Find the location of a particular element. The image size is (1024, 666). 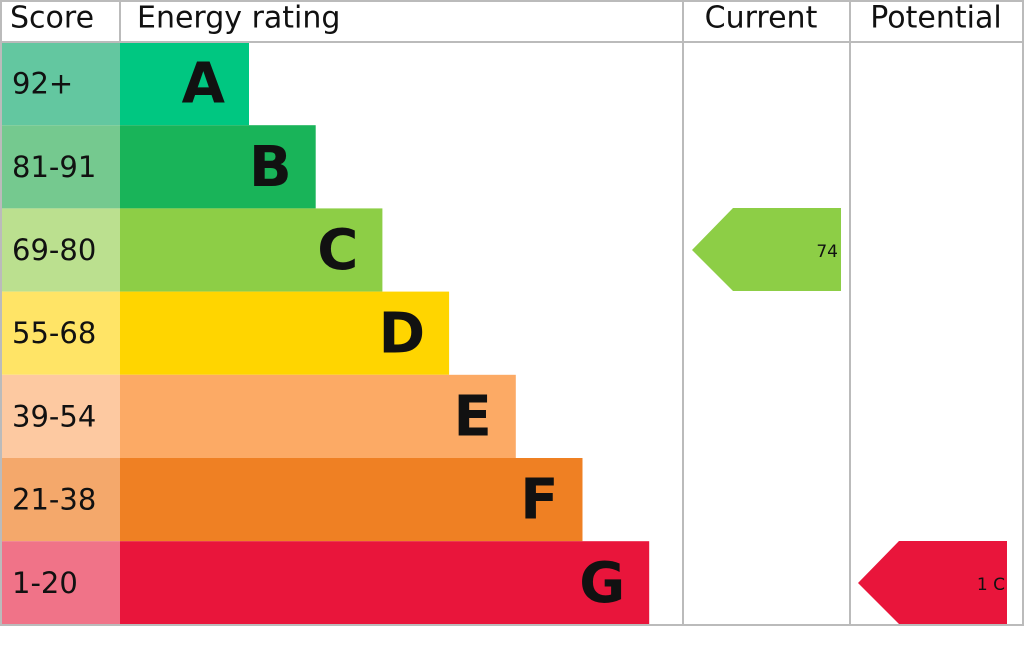

score-label: 39-54 is located at coordinates (54, 416).